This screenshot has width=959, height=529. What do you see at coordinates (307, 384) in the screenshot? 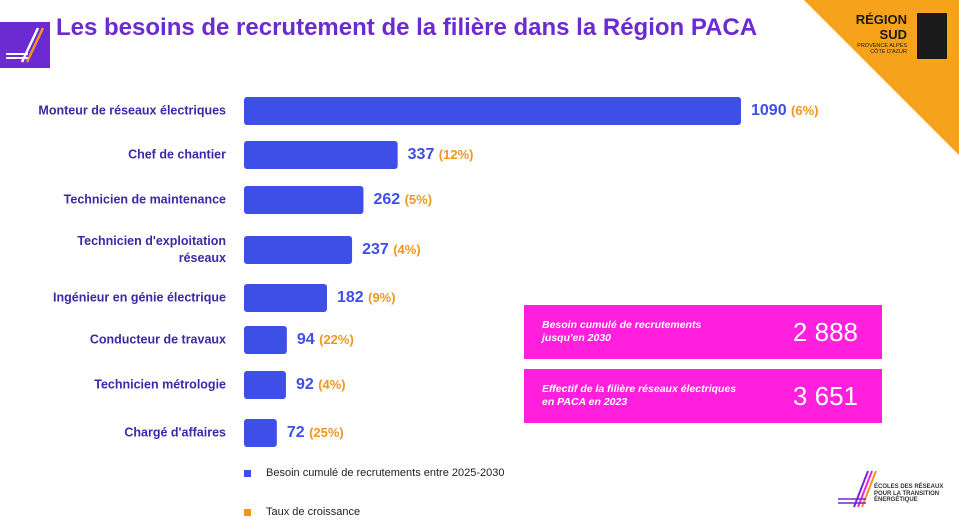
I see `value-number: 92` at bounding box center [307, 384].